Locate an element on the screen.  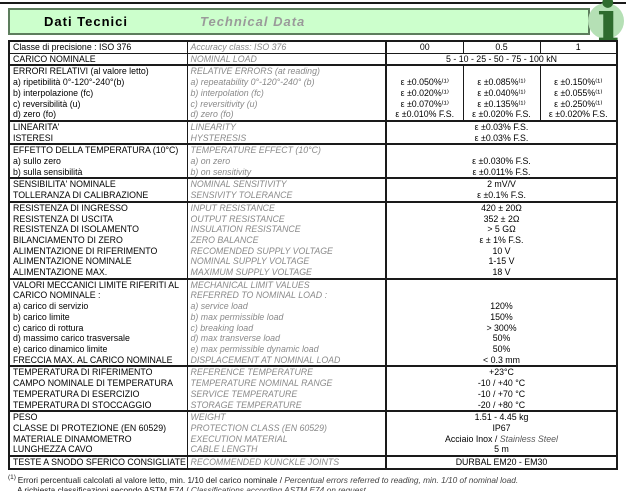
cell-label-english: e) max permissible dynamic load is located at coordinates (287, 349).